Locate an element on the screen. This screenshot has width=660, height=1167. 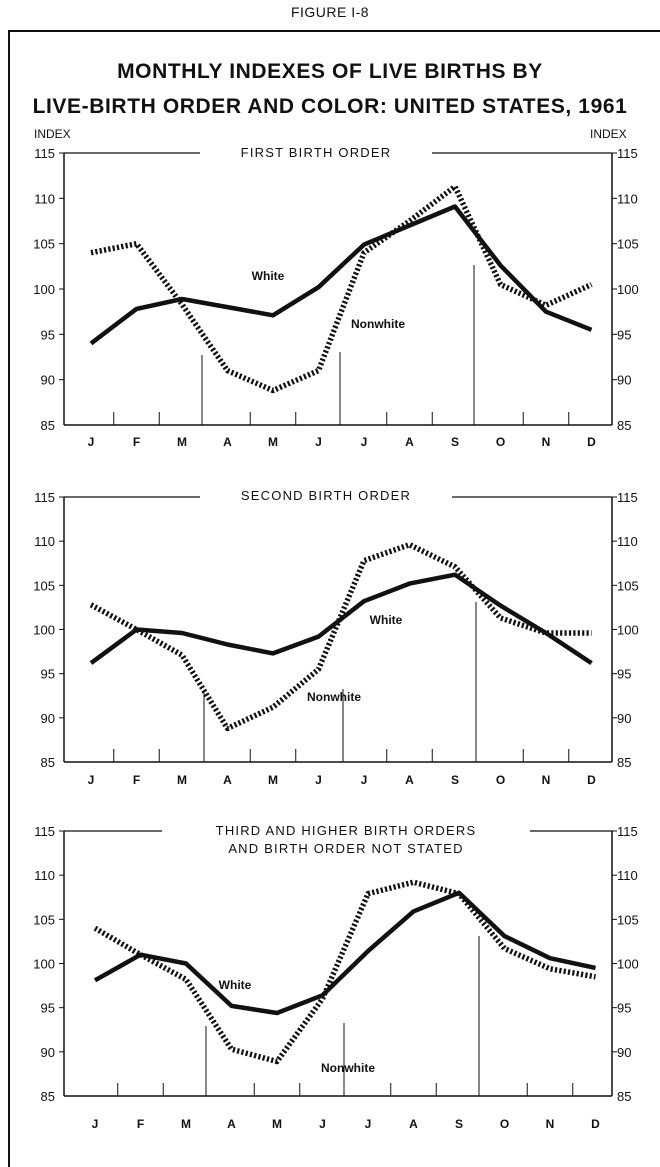
panel-title: SECOND BIRTH ORDER is located at coordinates (326, 495).